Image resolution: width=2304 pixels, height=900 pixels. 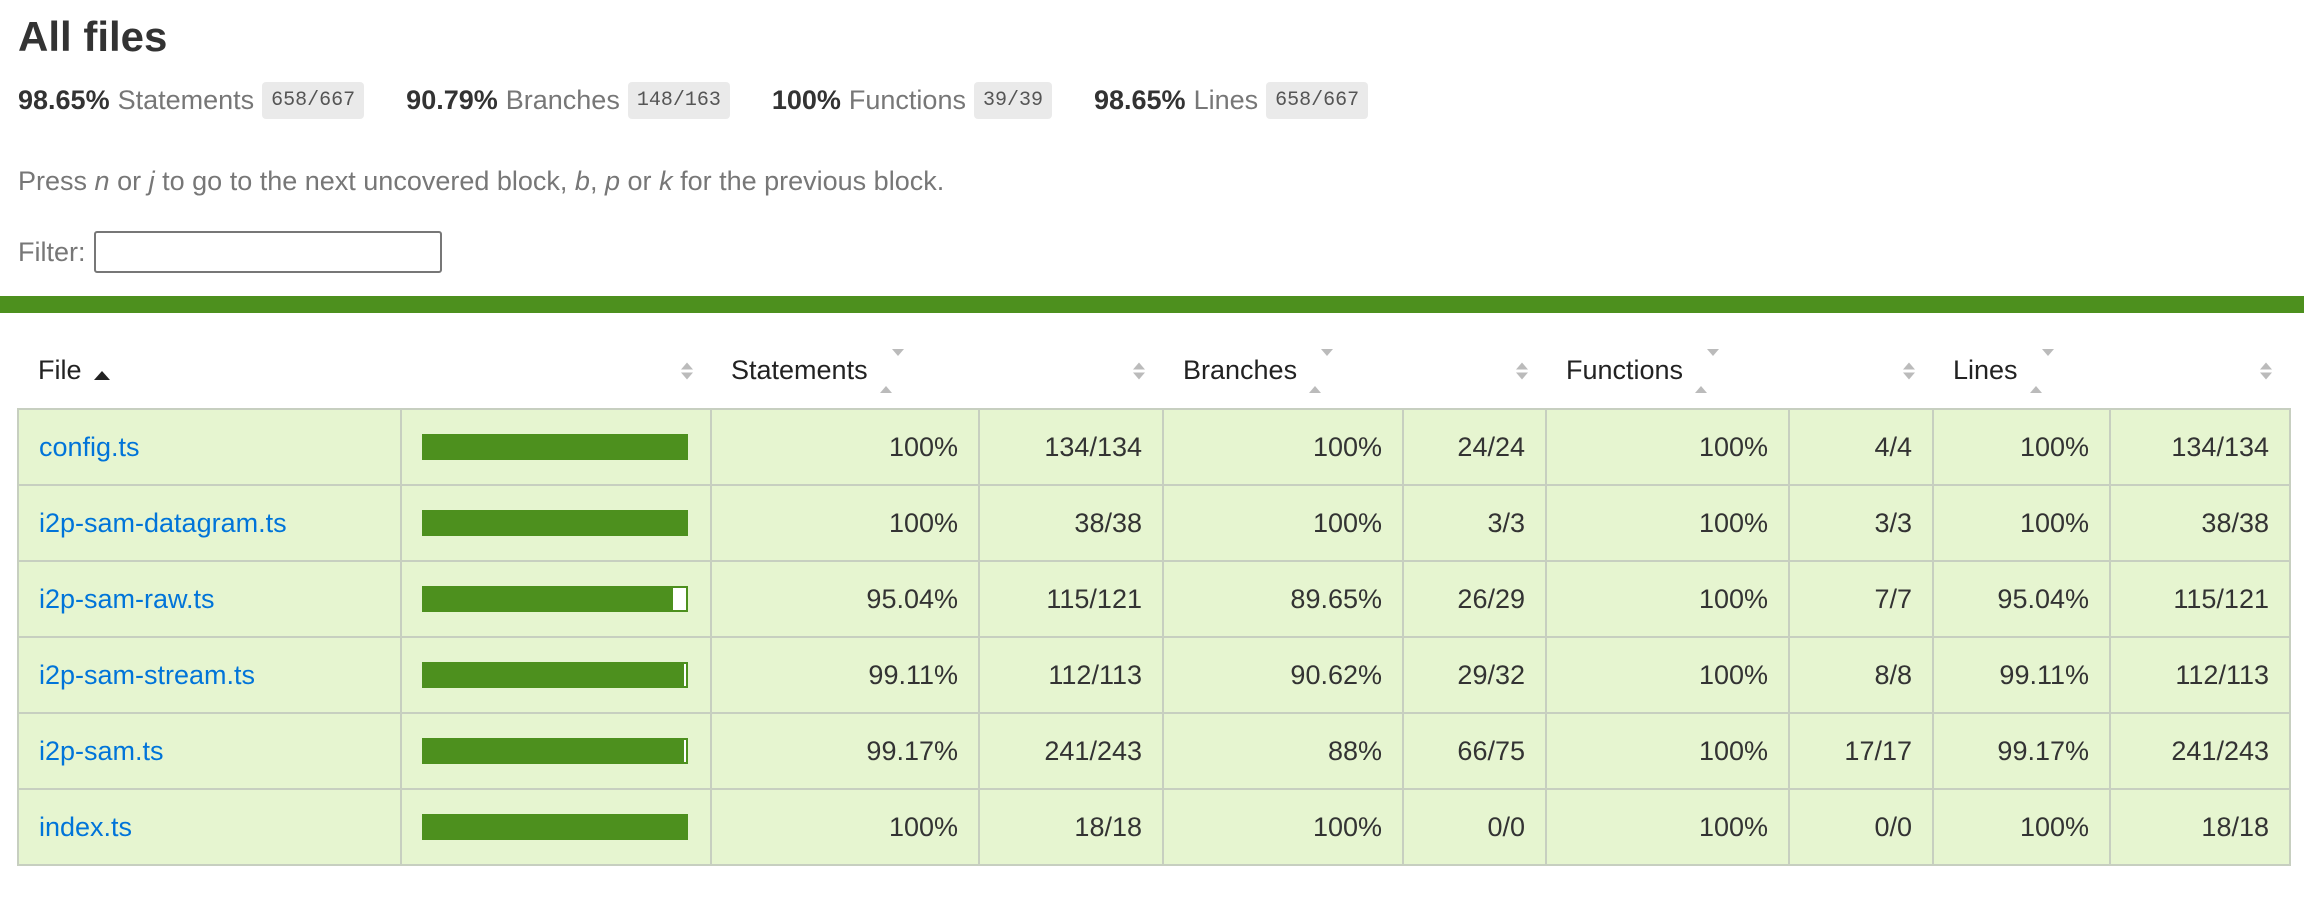 What do you see at coordinates (147, 674) in the screenshot?
I see `file-link: i2p-sam-stream.ts` at bounding box center [147, 674].